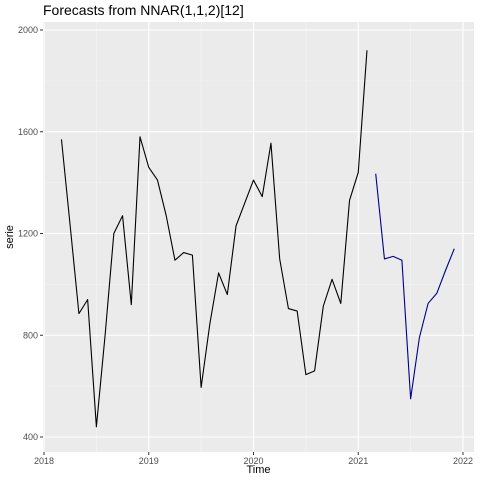 This screenshot has height=480, width=480. What do you see at coordinates (44, 461) in the screenshot?
I see `x-tick-label: 2018` at bounding box center [44, 461].